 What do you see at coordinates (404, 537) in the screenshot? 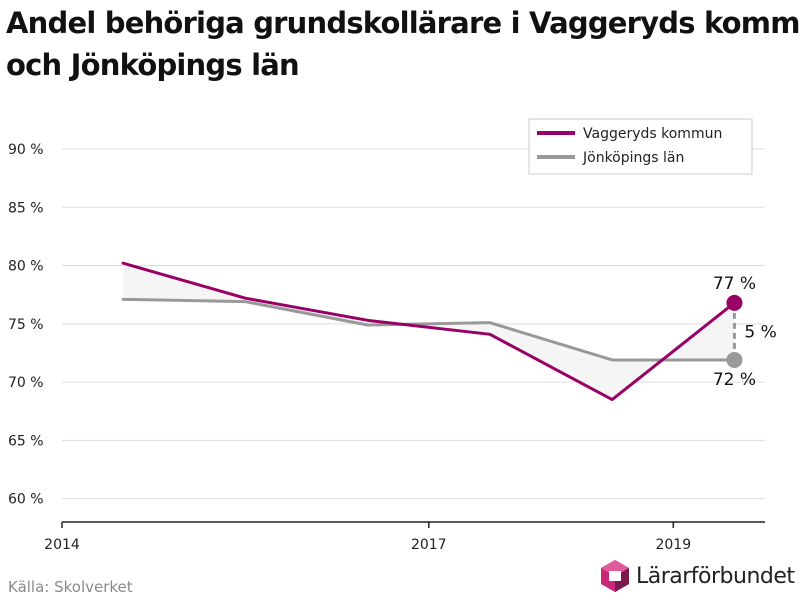
I see `x-axis: 2014 2017 2019` at bounding box center [404, 537].